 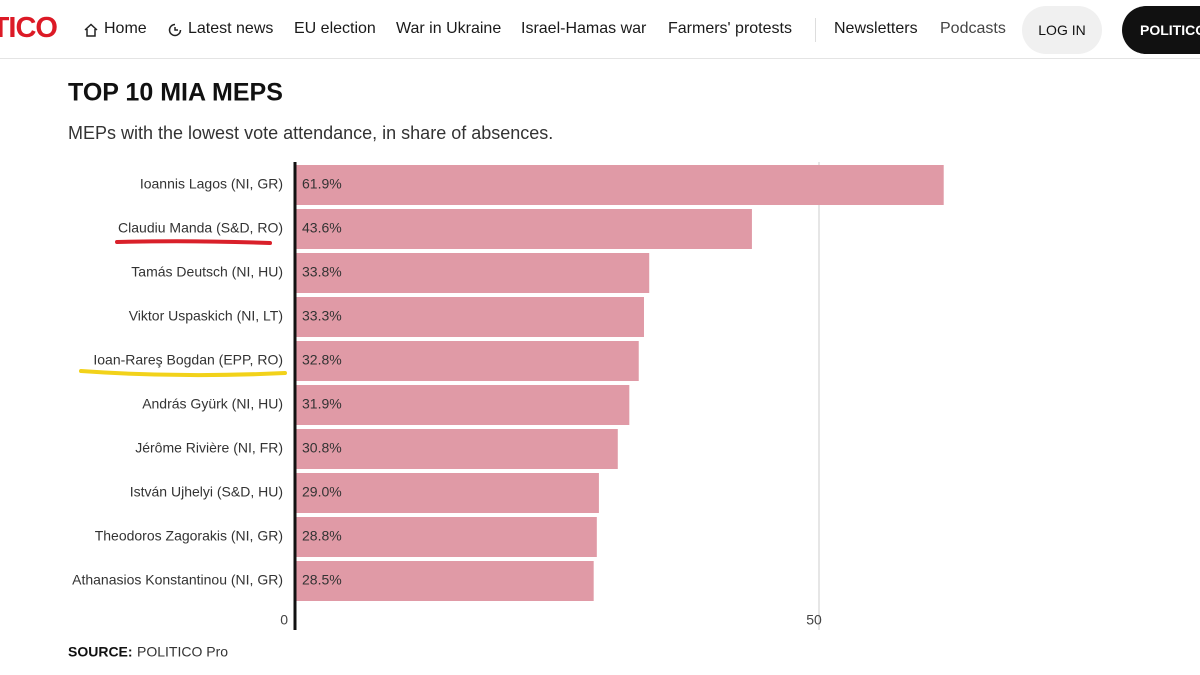 I want to click on pro-button: POLITICO, so click(x=1161, y=30).